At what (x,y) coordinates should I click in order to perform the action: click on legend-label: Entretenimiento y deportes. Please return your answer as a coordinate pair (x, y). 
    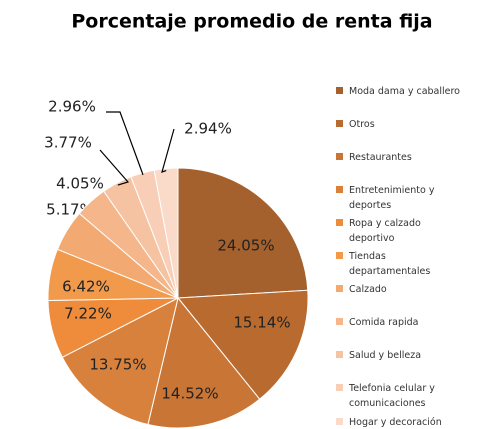
    Looking at the image, I should click on (392, 198).